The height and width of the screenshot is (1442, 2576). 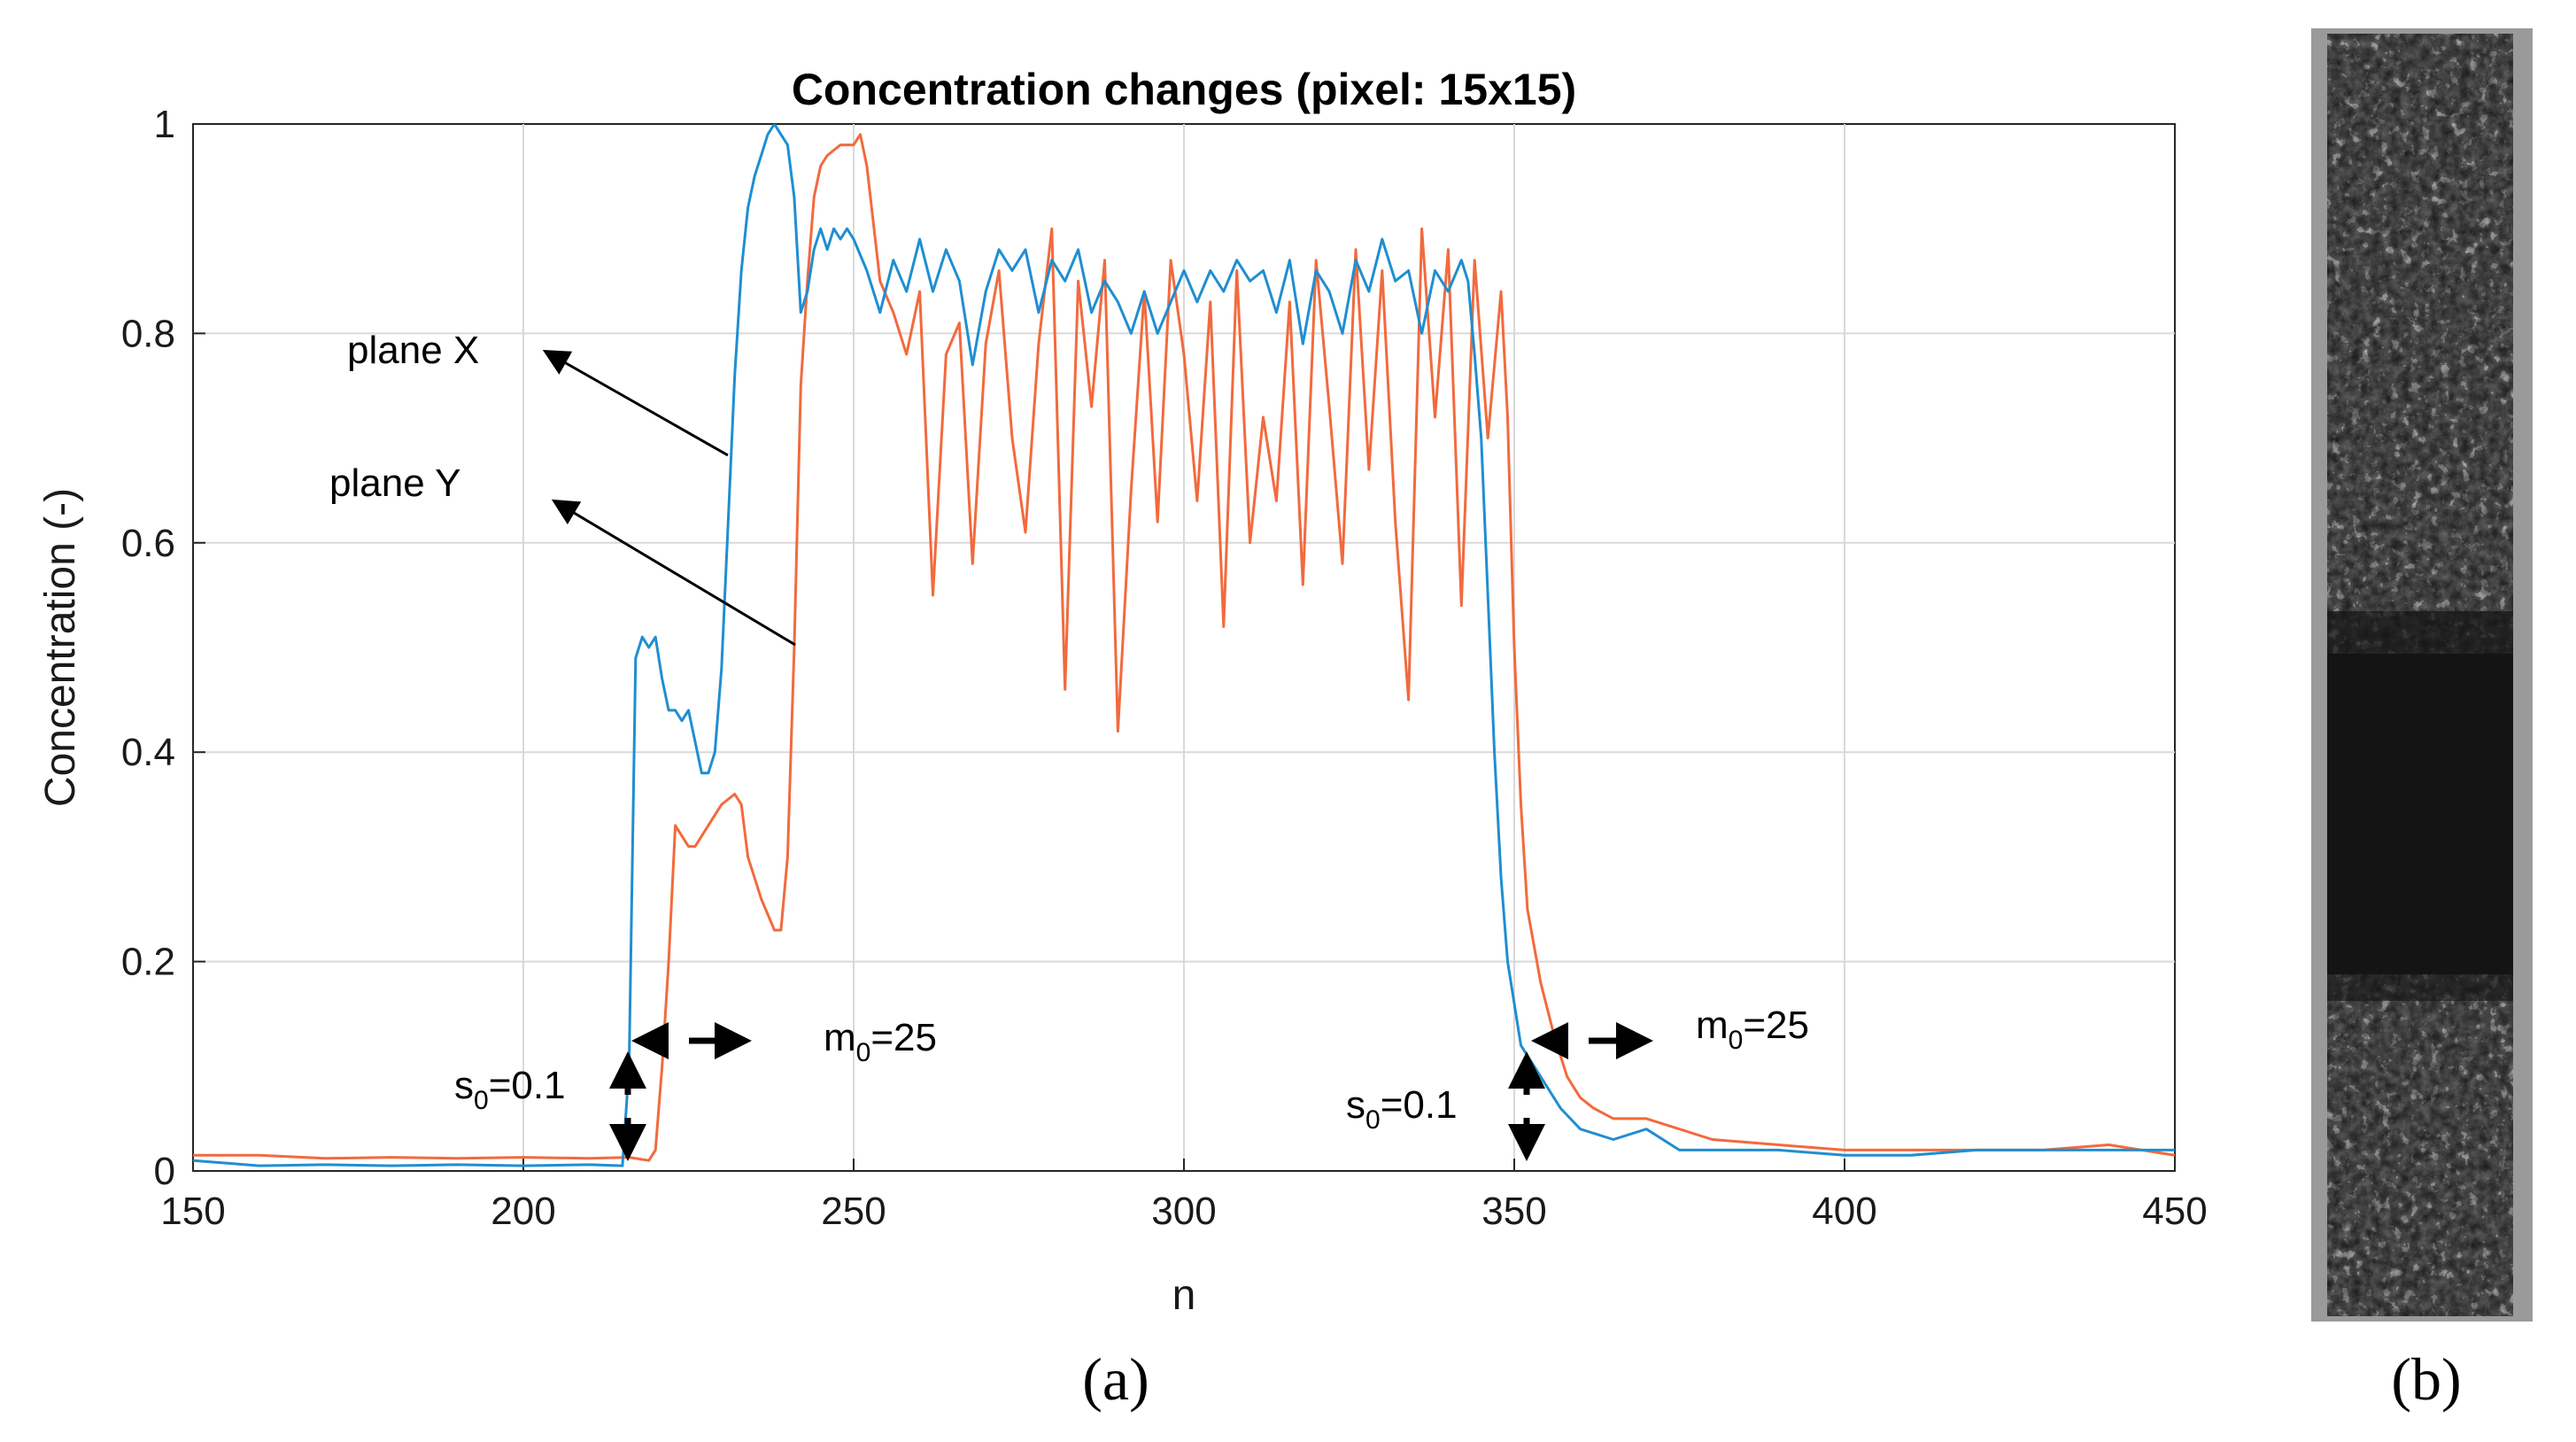 What do you see at coordinates (523, 1211) in the screenshot?
I see `x-tick-label: 200` at bounding box center [523, 1211].